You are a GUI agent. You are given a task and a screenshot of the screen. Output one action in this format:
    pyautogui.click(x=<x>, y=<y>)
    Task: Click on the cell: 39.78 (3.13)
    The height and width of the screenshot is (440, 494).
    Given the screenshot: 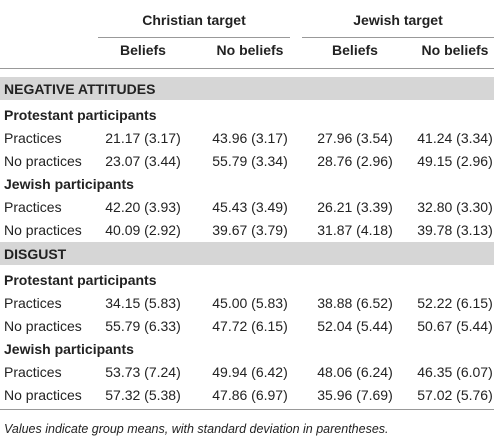 What is the action you would take?
    pyautogui.click(x=455, y=230)
    